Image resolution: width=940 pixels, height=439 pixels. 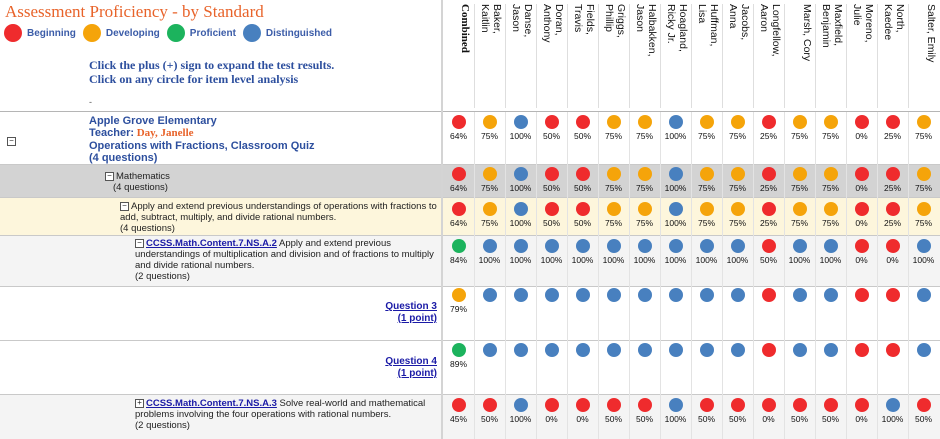 What do you see at coordinates (124, 206) in the screenshot?
I see `collapse-icon: −` at bounding box center [124, 206].